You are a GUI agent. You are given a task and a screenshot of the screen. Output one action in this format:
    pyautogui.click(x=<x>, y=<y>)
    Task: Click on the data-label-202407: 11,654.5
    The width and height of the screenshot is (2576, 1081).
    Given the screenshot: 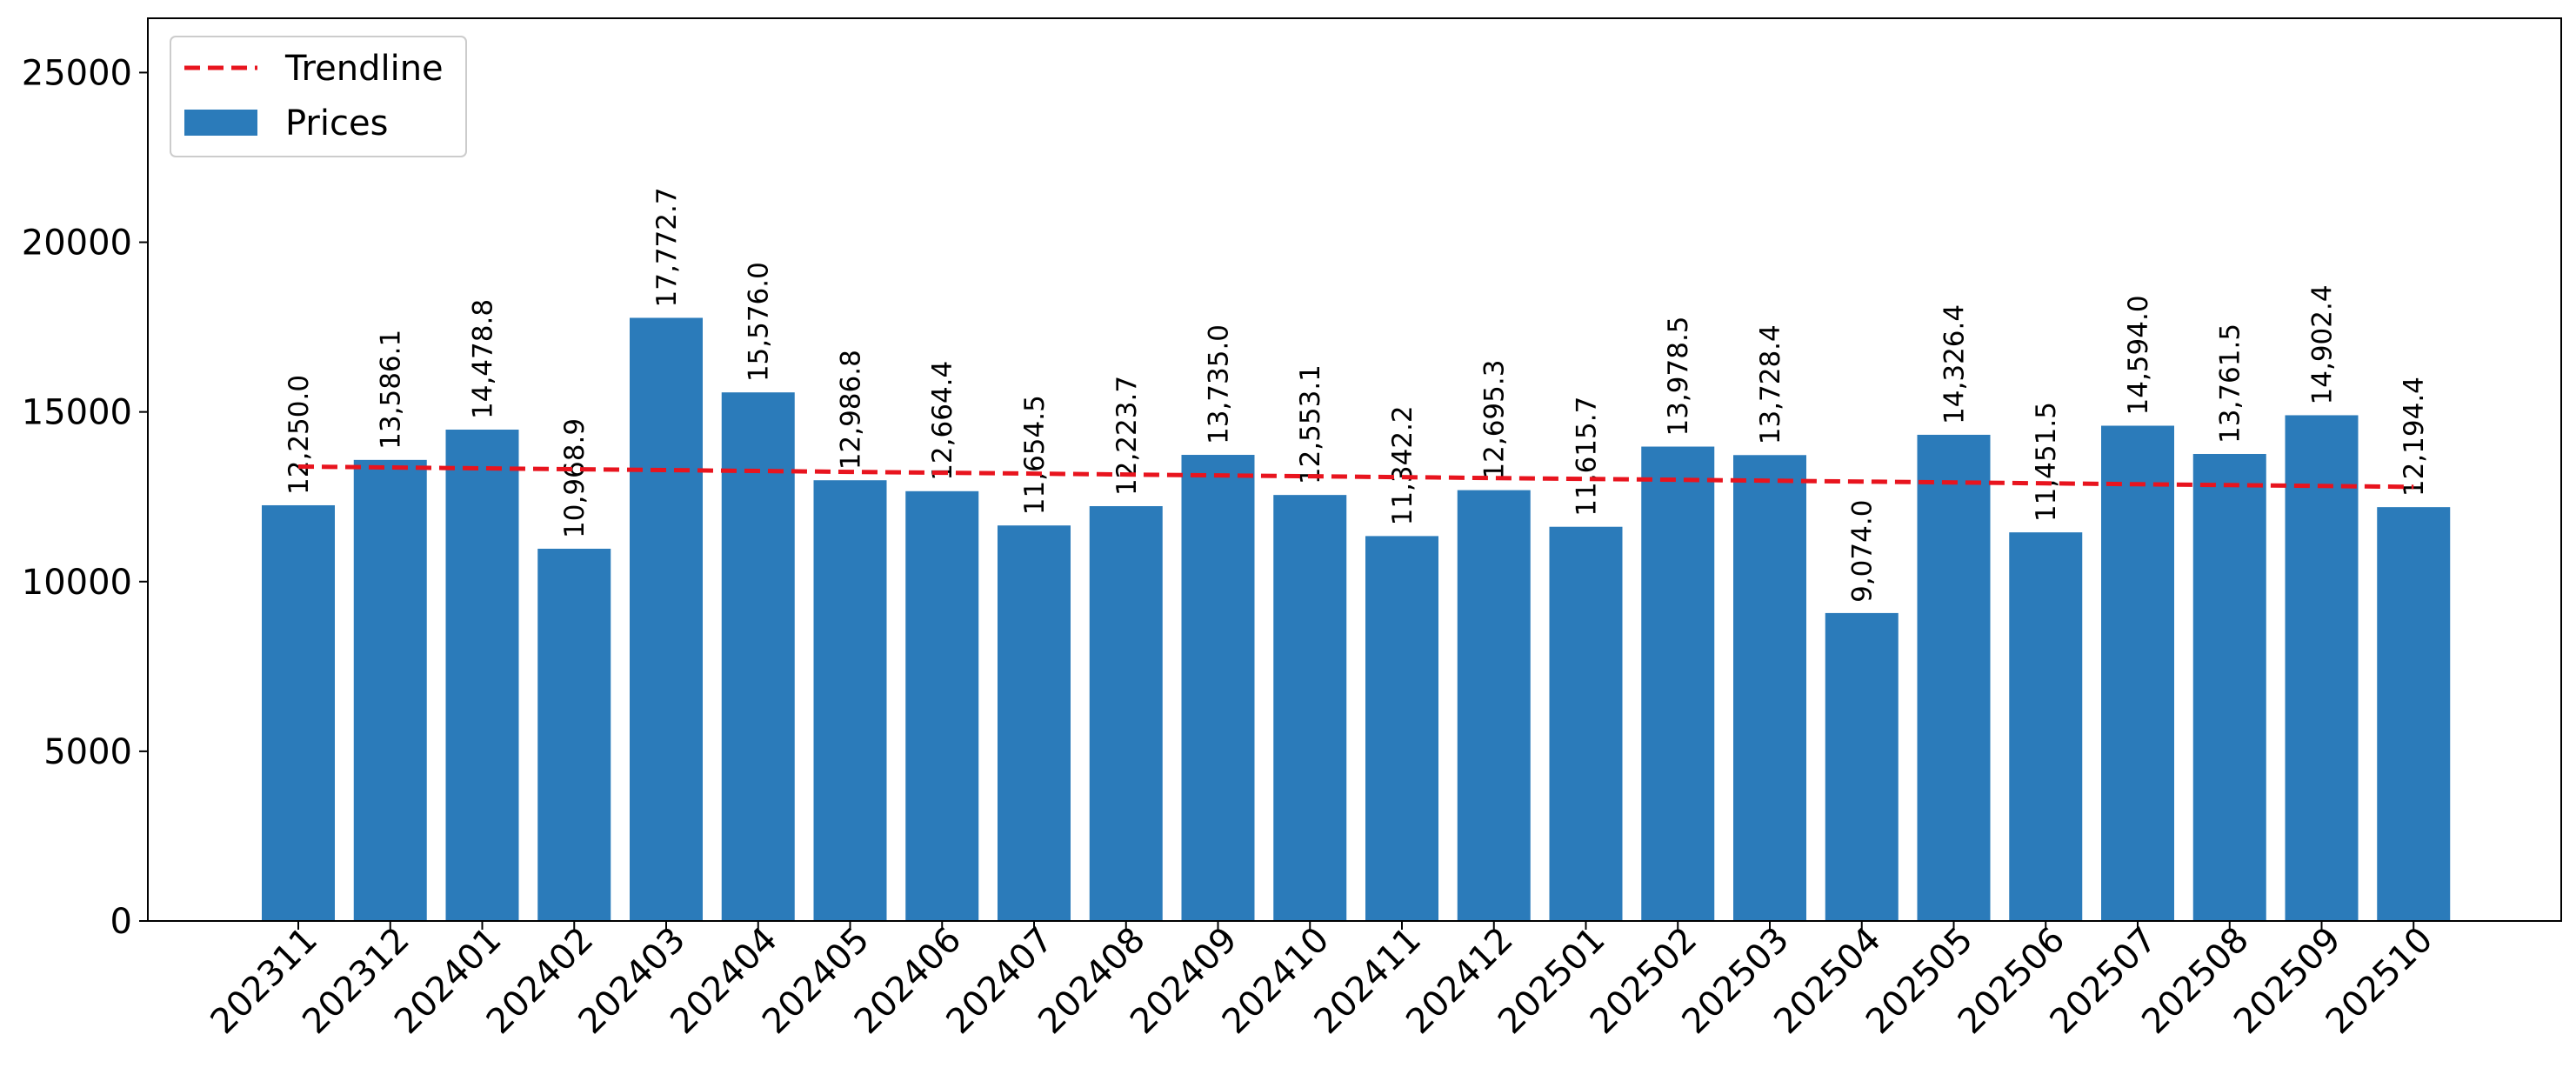 What is the action you would take?
    pyautogui.click(x=1035, y=455)
    